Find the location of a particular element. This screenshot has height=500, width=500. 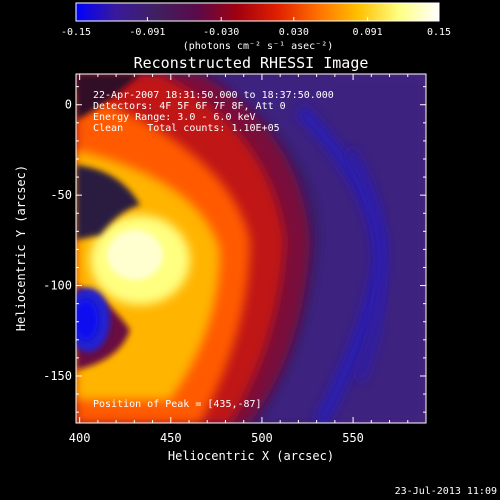

y-axis-label: Heliocentric Y (arcsec) is located at coordinates (21, 248).